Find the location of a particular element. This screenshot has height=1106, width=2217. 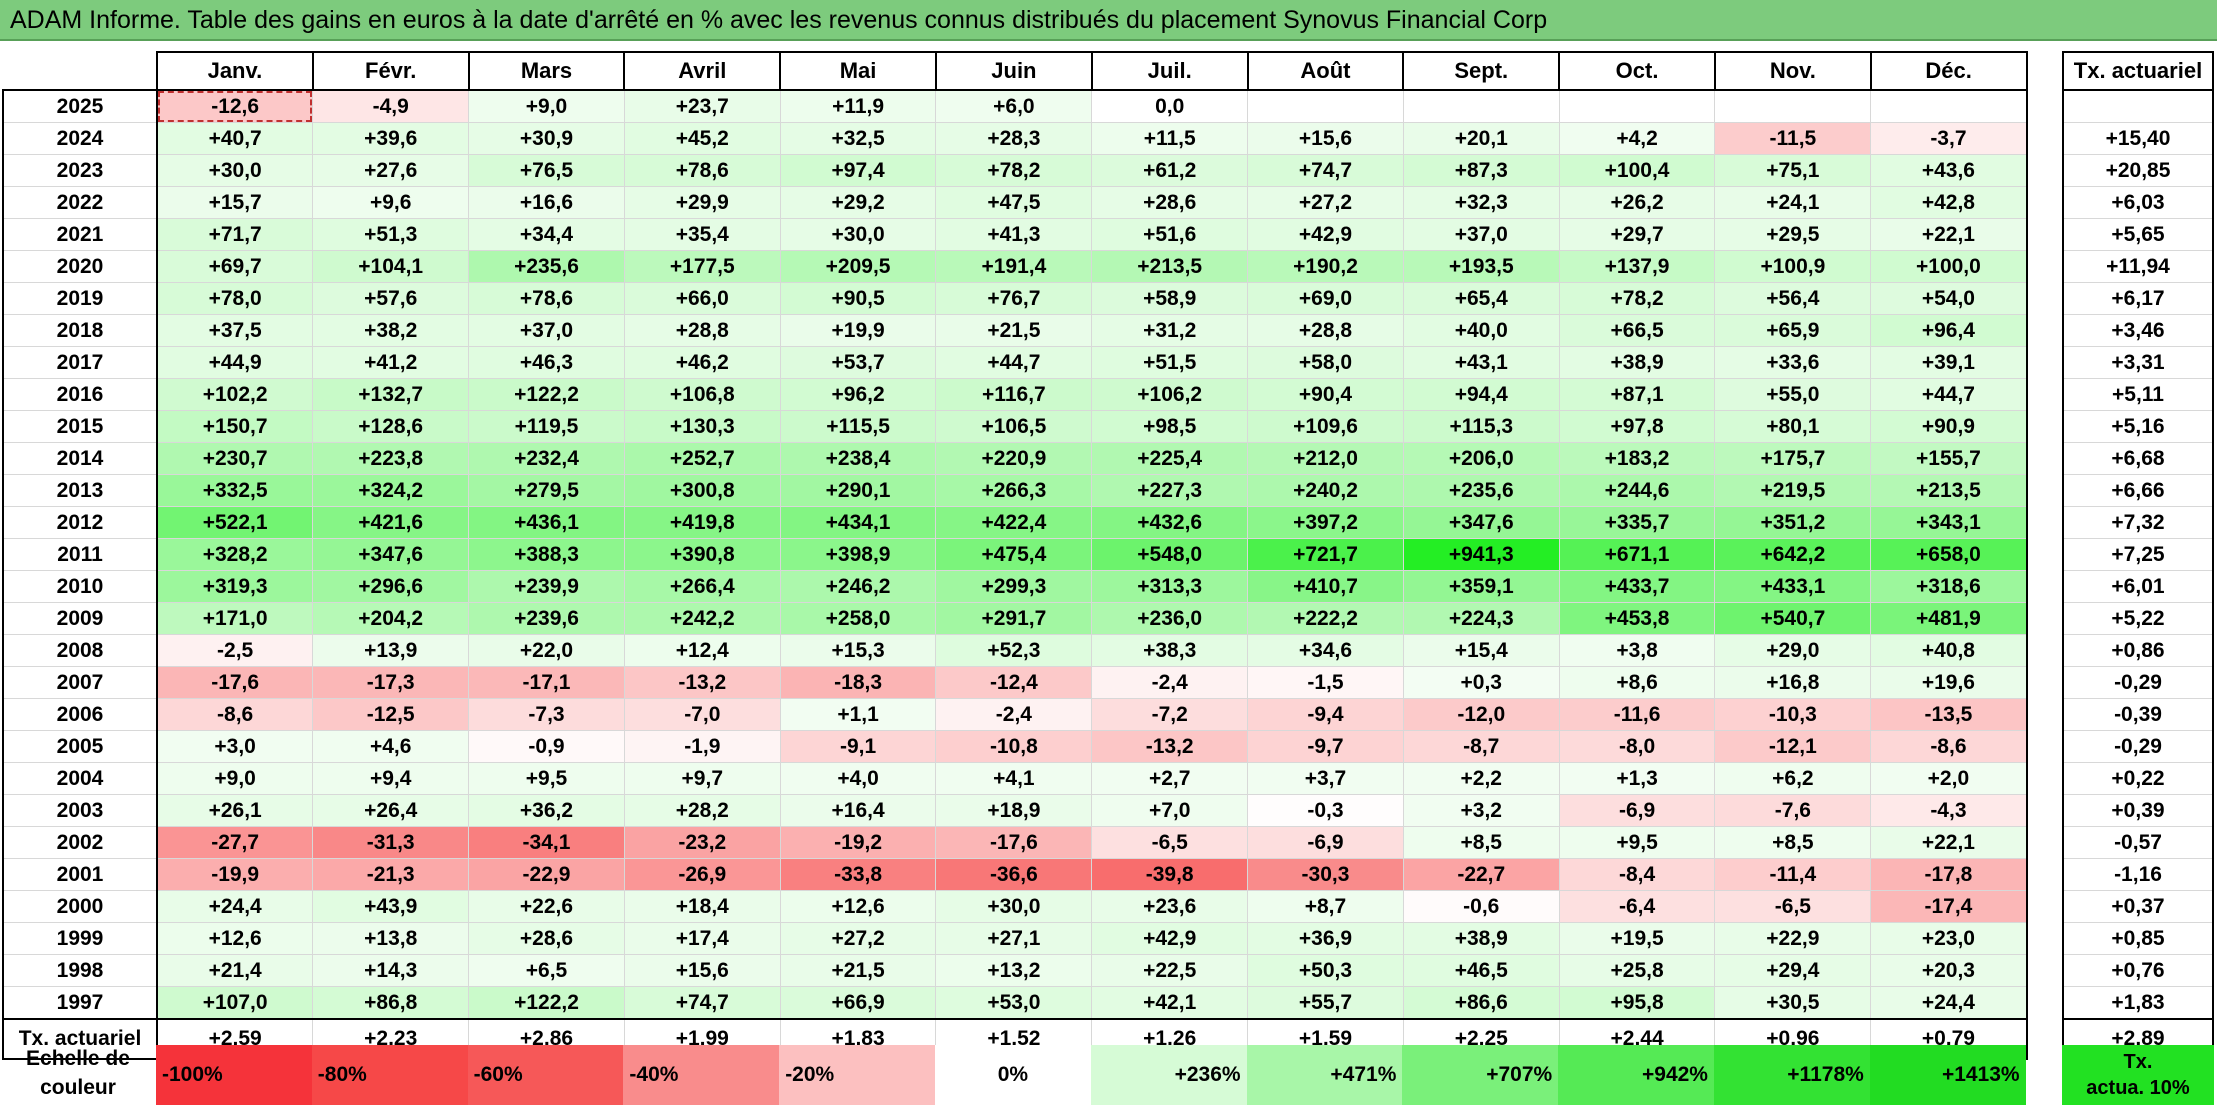

gain-cell: +109,6 is located at coordinates (1325, 426).